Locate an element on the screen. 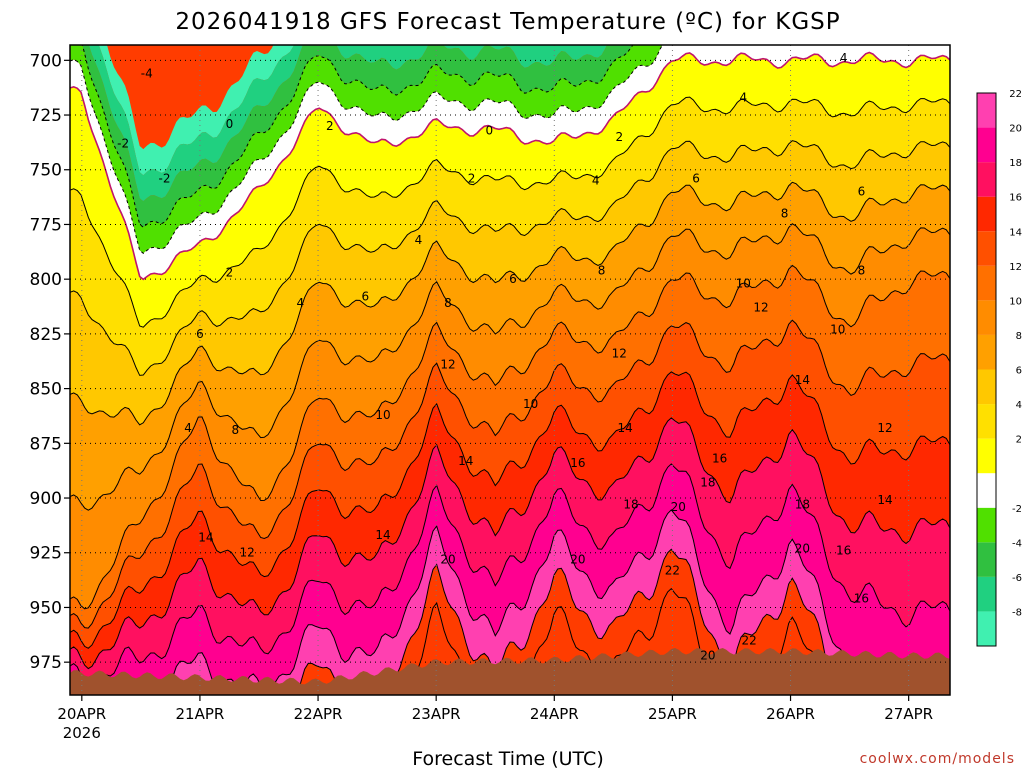 The image size is (1024, 768). colorbar-label: 2 is located at coordinates (1019, 440).